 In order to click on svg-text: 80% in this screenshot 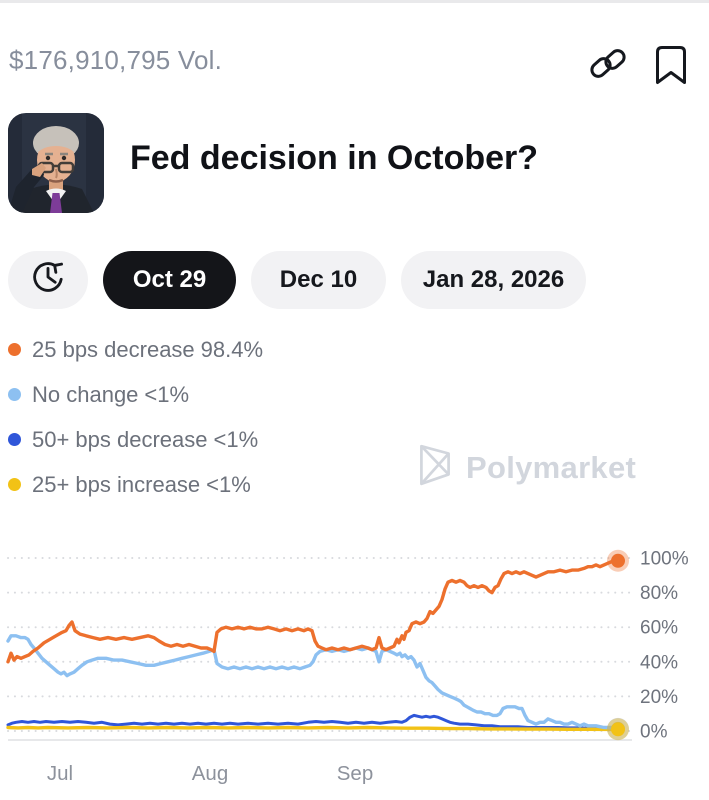, I will do `click(659, 593)`.